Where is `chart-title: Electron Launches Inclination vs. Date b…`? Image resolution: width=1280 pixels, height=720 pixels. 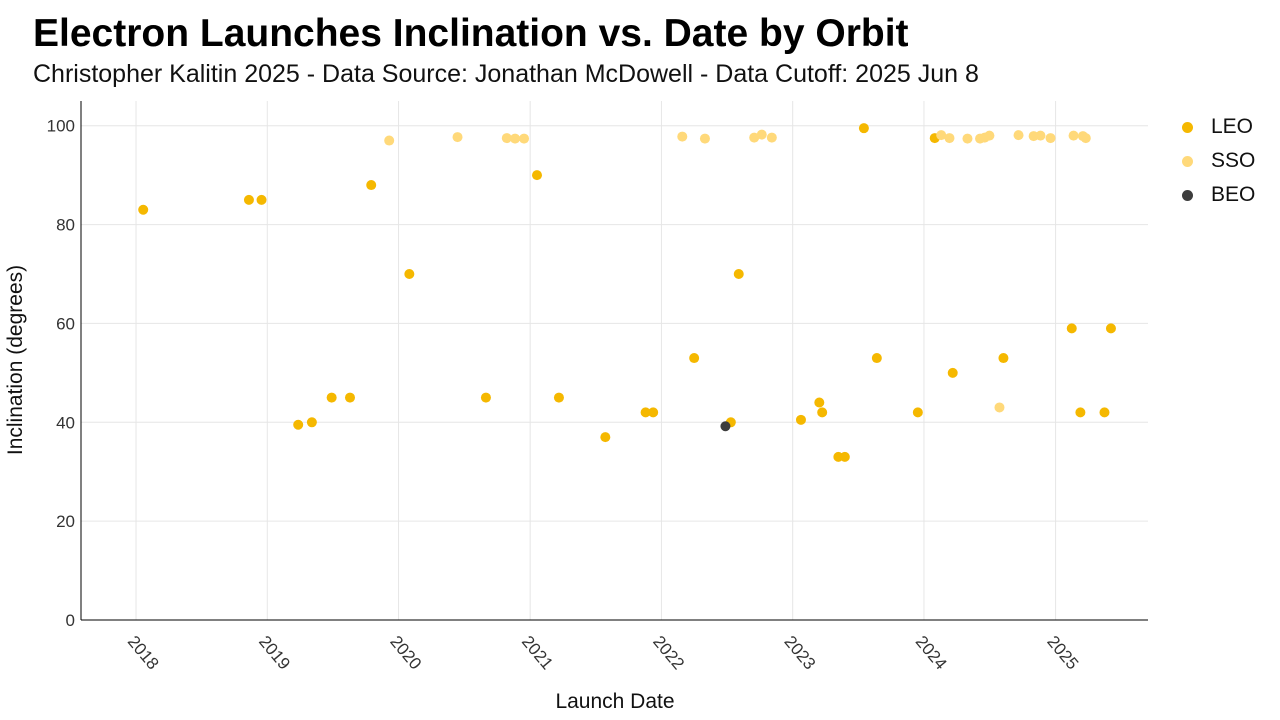 chart-title: Electron Launches Inclination vs. Date b… is located at coordinates (471, 33).